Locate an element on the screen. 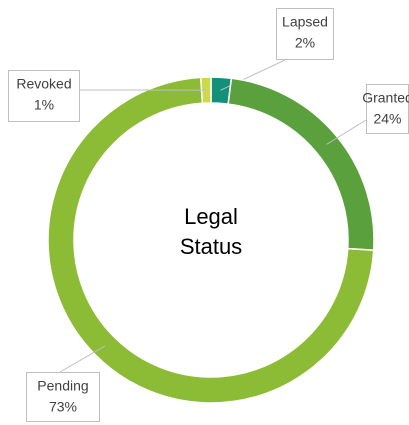  slice-value: 73% is located at coordinates (63, 407).